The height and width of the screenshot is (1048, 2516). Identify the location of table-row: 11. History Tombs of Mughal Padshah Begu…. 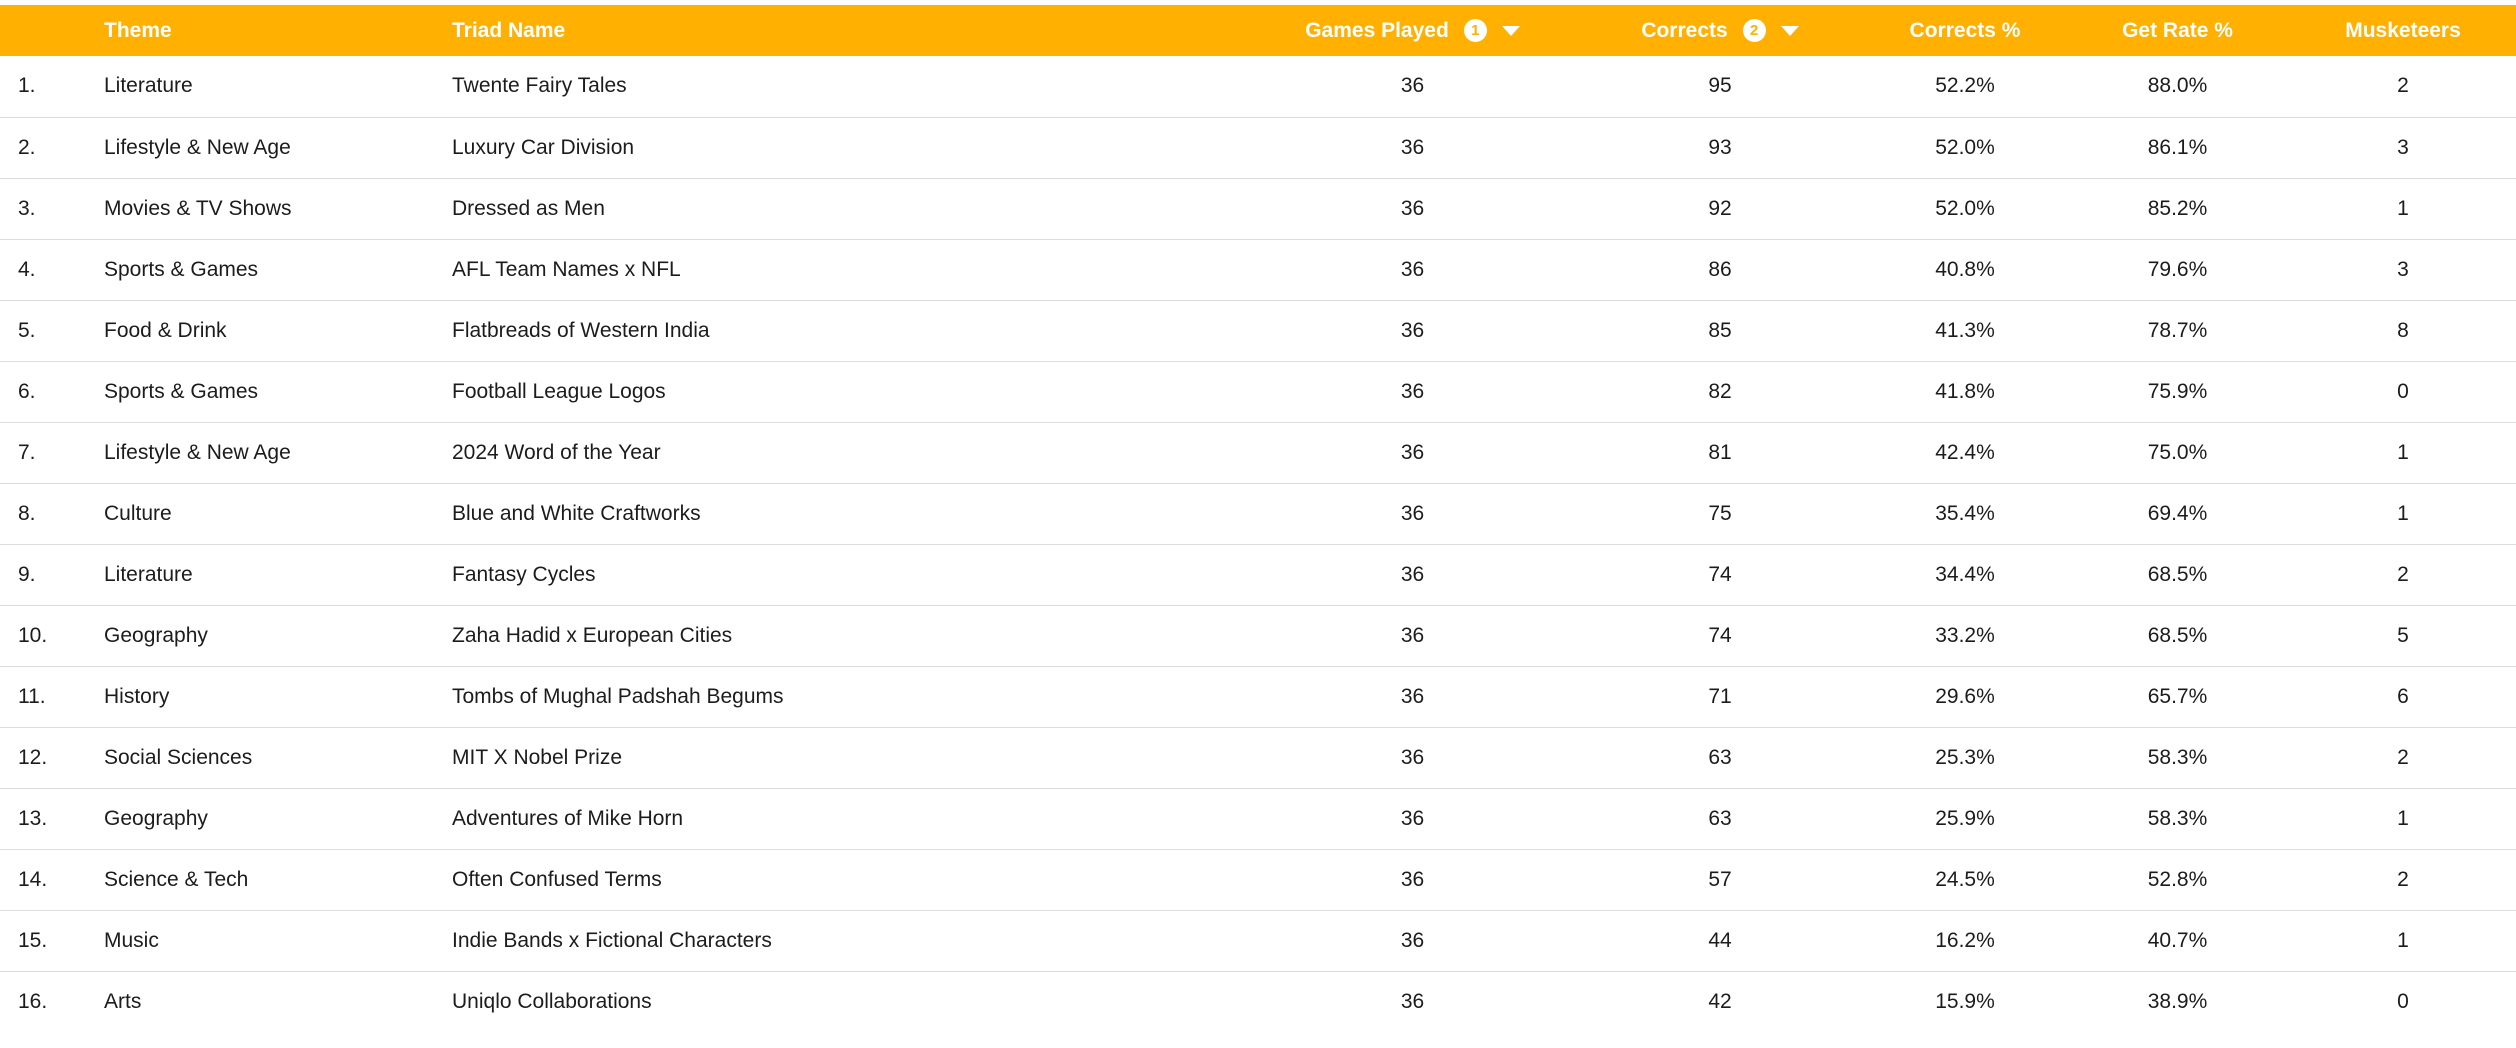
(1258, 696).